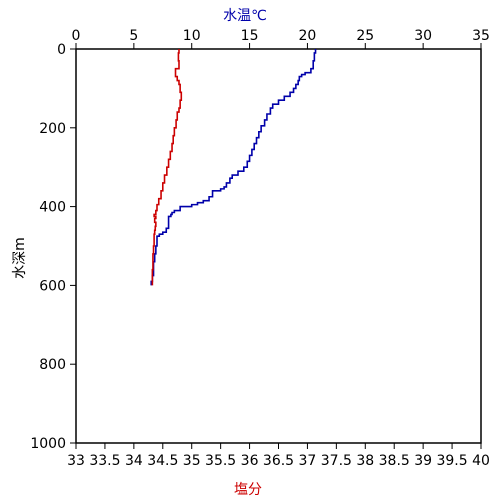 The height and width of the screenshot is (500, 500). Describe the element at coordinates (192, 36) in the screenshot. I see `top-tick-label: 10` at that location.